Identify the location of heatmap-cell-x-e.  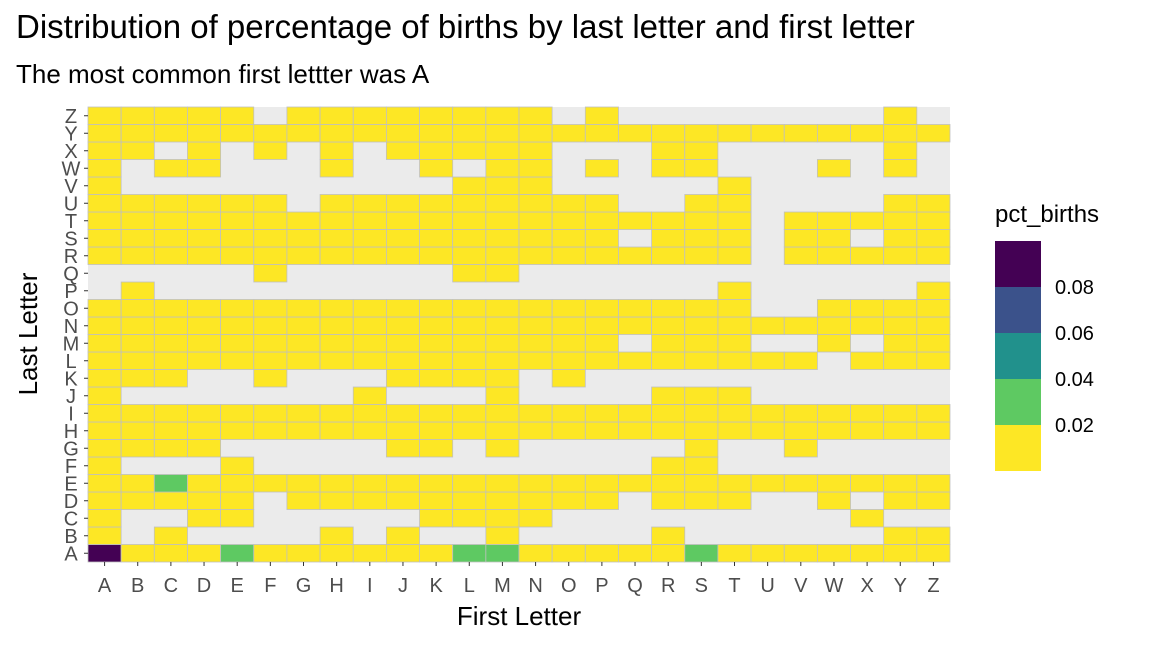
(867, 483).